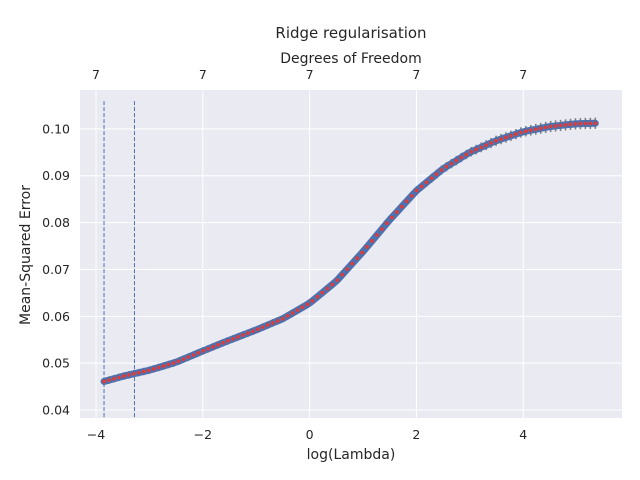 The image size is (640, 480). What do you see at coordinates (56, 410) in the screenshot?
I see `y-tick-label: 0.04` at bounding box center [56, 410].